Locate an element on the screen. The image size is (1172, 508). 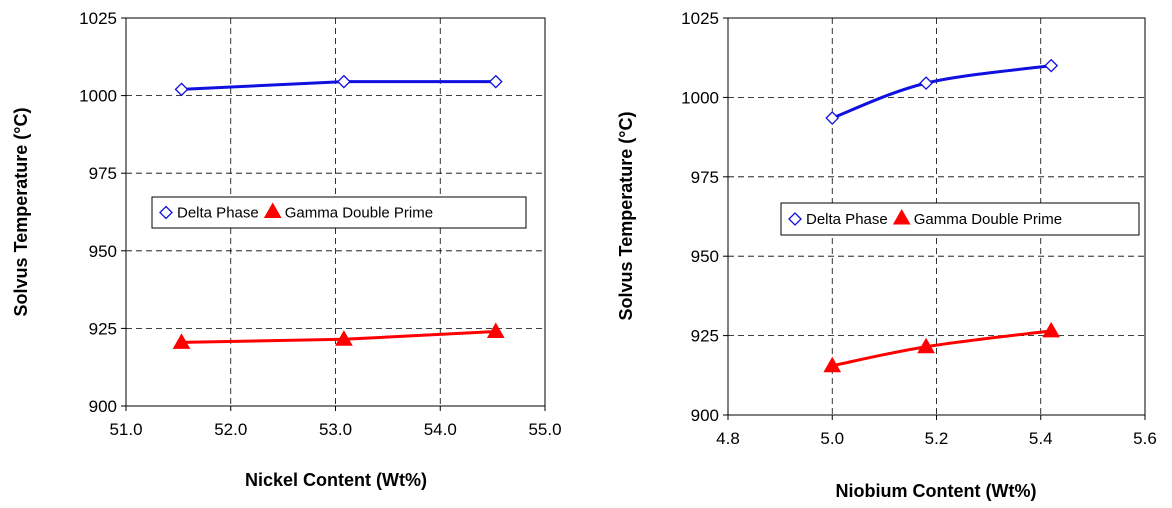
x-tick-label: 5.6 is located at coordinates (1145, 438).